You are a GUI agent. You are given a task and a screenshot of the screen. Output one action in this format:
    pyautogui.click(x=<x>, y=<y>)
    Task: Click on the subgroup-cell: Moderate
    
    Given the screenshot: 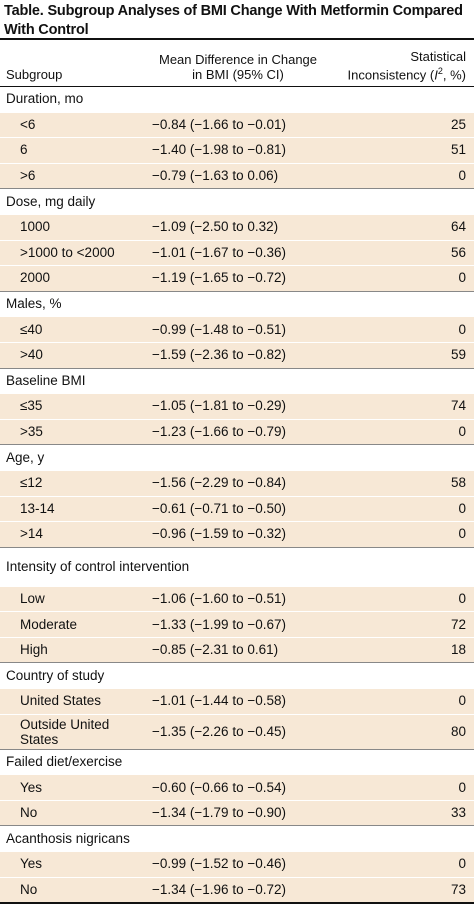 What is the action you would take?
    pyautogui.click(x=74, y=624)
    